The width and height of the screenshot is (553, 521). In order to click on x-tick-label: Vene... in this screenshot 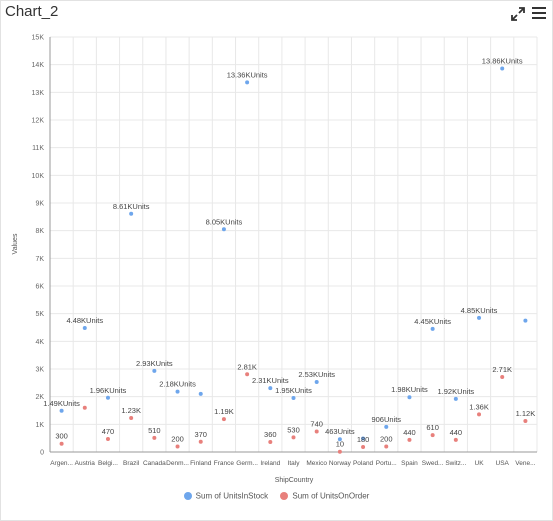, I will do `click(525, 463)`.